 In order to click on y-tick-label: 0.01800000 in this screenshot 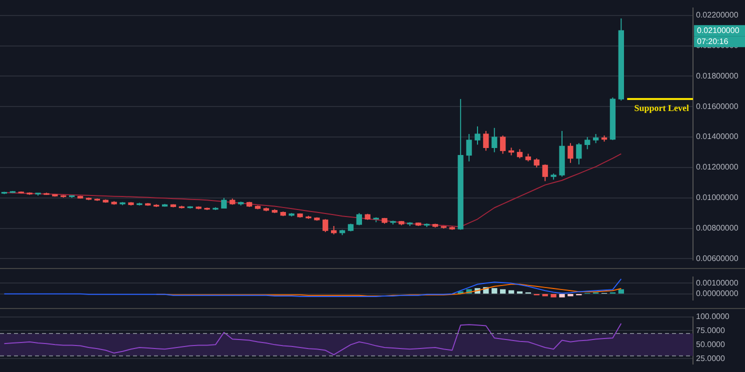, I will do `click(717, 75)`.